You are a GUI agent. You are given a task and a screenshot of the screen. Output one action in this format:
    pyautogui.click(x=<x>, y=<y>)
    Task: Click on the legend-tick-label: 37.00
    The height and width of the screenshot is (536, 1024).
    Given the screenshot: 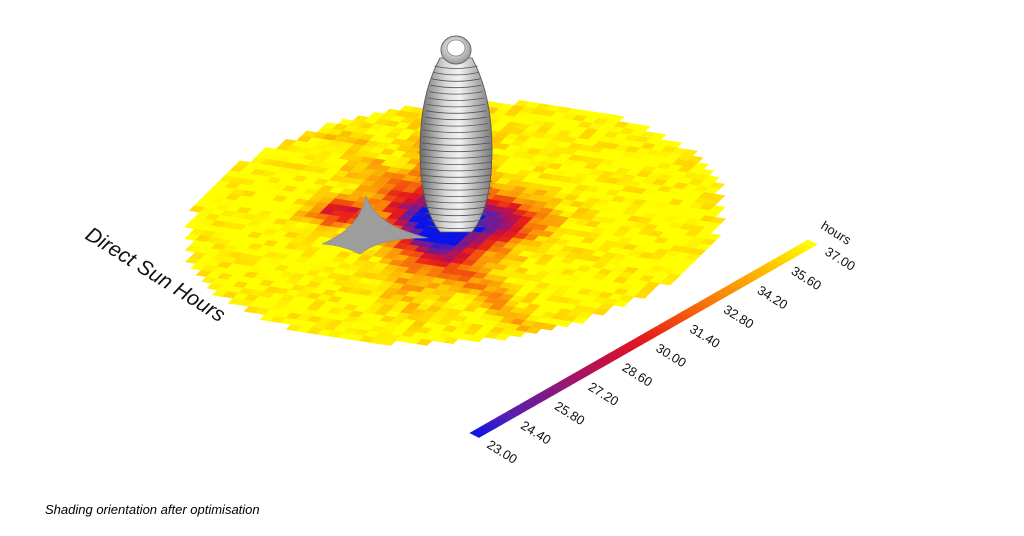 What is the action you would take?
    pyautogui.click(x=840, y=259)
    